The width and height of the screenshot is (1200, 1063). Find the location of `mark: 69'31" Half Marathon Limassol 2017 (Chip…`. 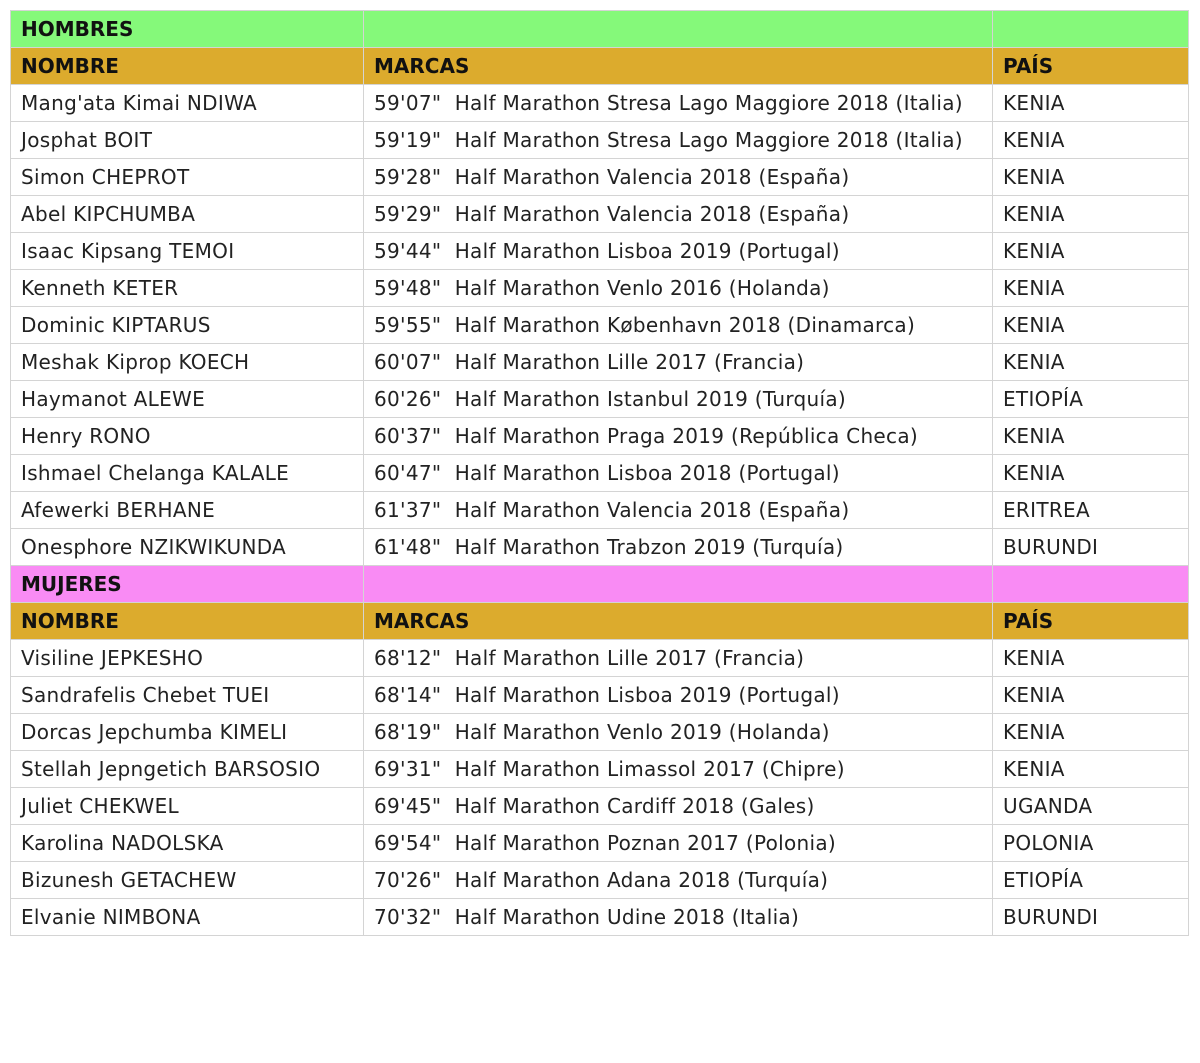

mark: 69'31" Half Marathon Limassol 2017 (Chip… is located at coordinates (678, 769).